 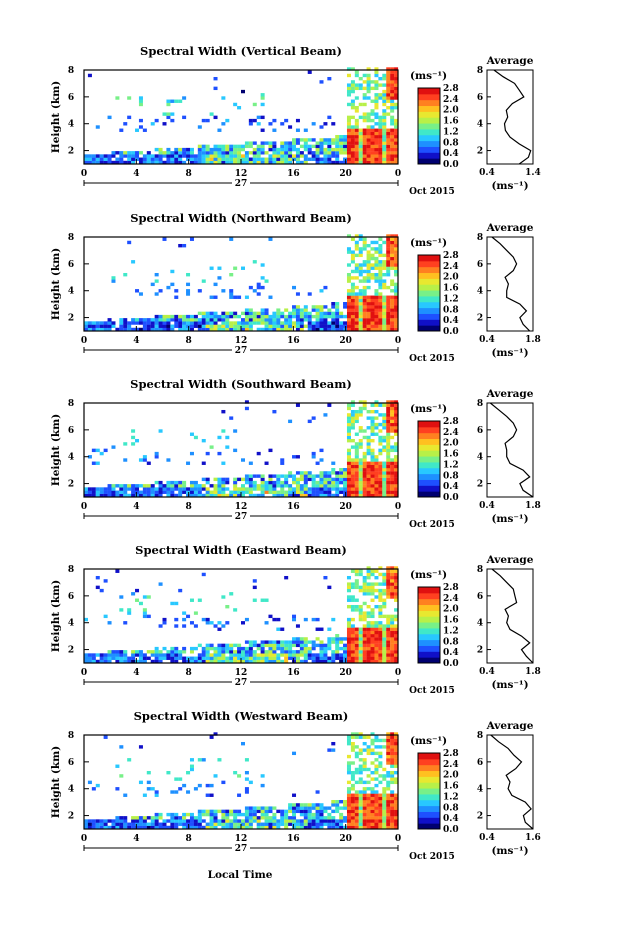 What do you see at coordinates (398, 839) in the screenshot?
I see `x-tick-label: 0` at bounding box center [398, 839].